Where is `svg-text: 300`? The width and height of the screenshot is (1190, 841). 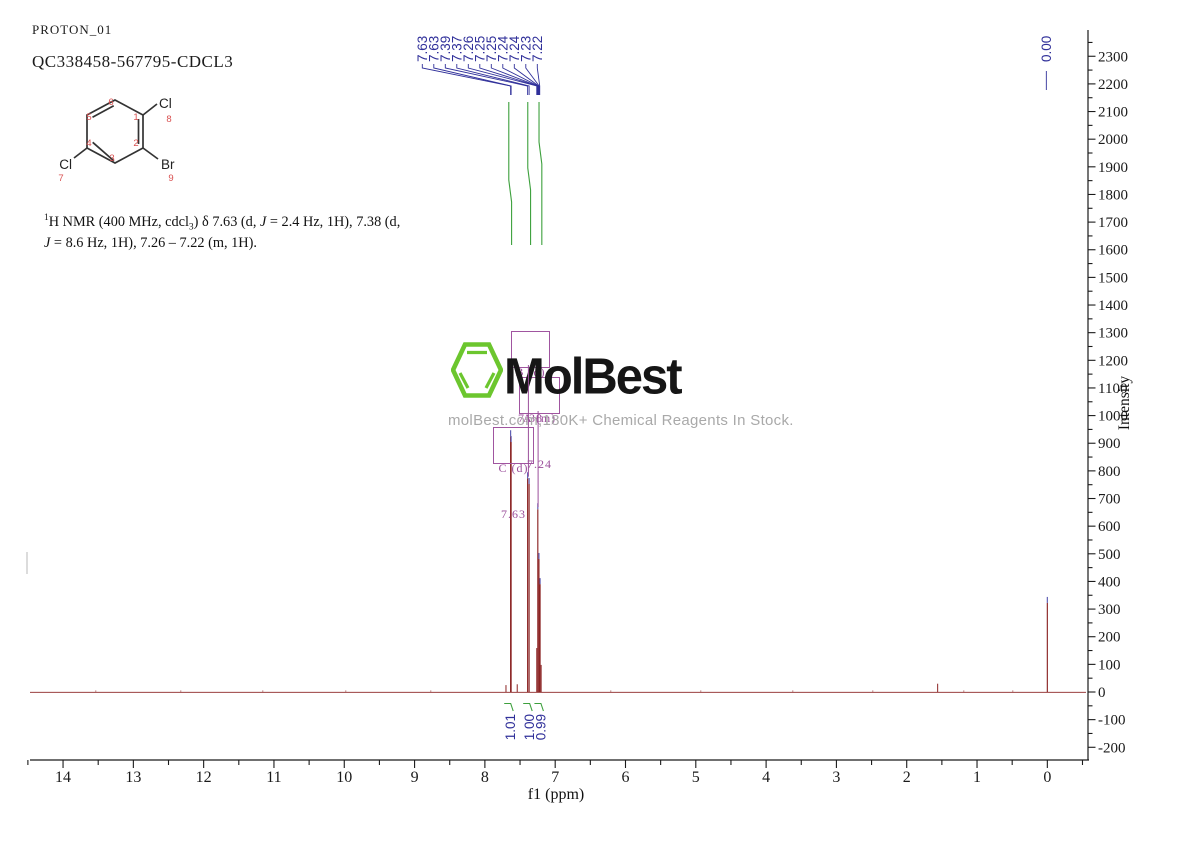
svg-text: 300 is located at coordinates (1109, 610).